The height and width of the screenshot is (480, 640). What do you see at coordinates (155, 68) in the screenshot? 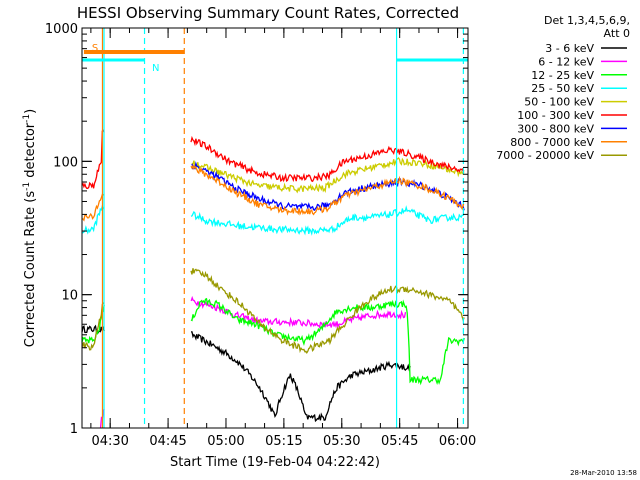
I see `flag-label-2: N` at bounding box center [155, 68].